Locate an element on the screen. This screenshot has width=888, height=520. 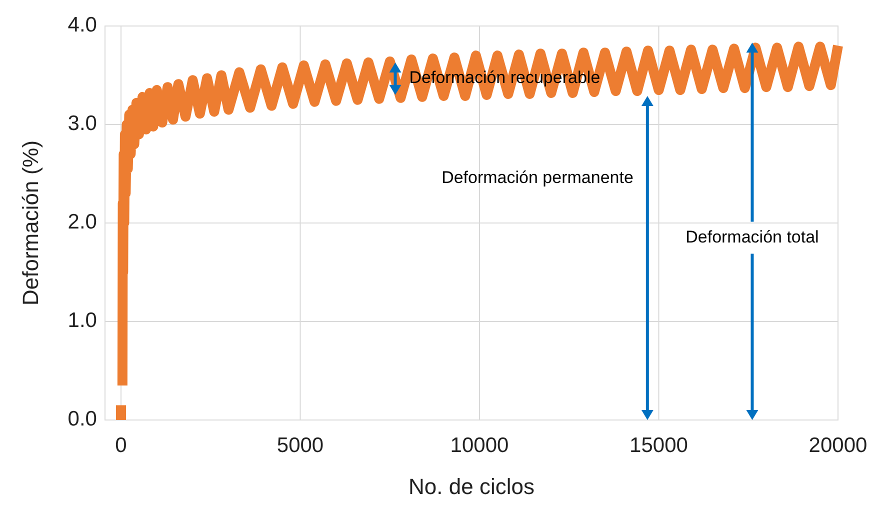
x-tick-label: 5000 is located at coordinates (300, 445).